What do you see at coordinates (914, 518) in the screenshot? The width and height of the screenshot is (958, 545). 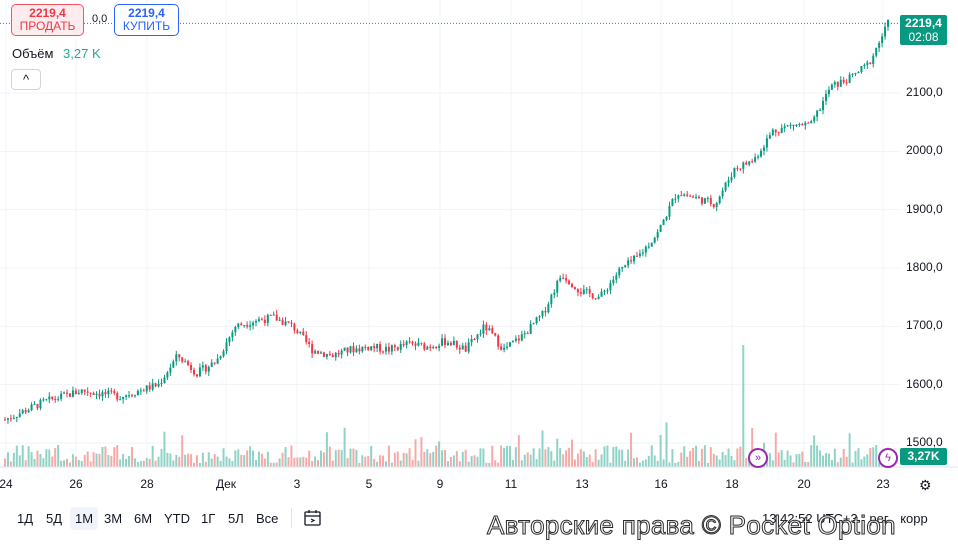 I see `adjustment-toggle: корр` at bounding box center [914, 518].